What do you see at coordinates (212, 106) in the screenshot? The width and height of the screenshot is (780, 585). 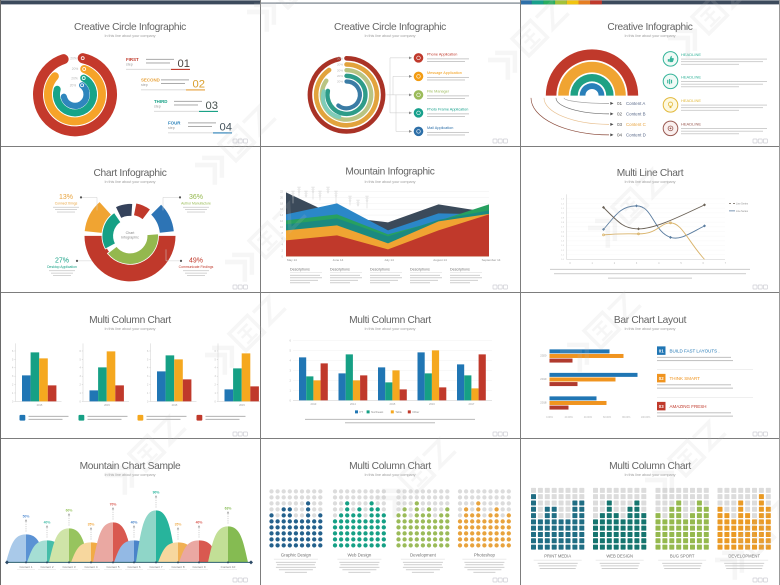 I see `svg-text: 03` at bounding box center [212, 106].